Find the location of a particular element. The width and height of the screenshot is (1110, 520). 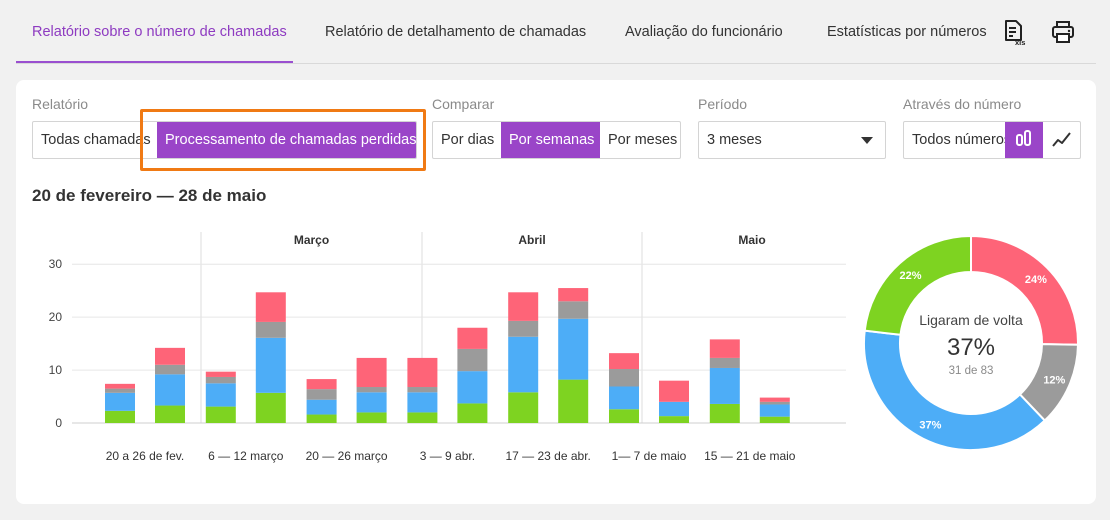

number-filter-label: Através do número is located at coordinates (962, 104).